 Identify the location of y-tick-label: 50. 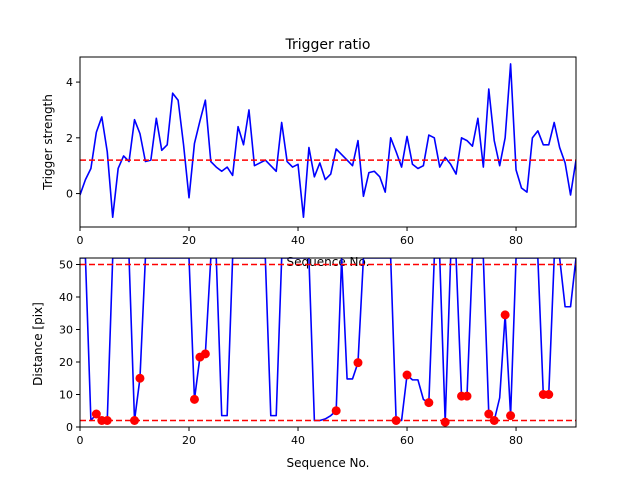
(66, 265).